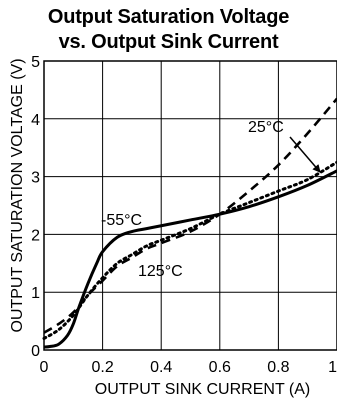  I want to click on x-tick-label: 0.4, so click(161, 367).